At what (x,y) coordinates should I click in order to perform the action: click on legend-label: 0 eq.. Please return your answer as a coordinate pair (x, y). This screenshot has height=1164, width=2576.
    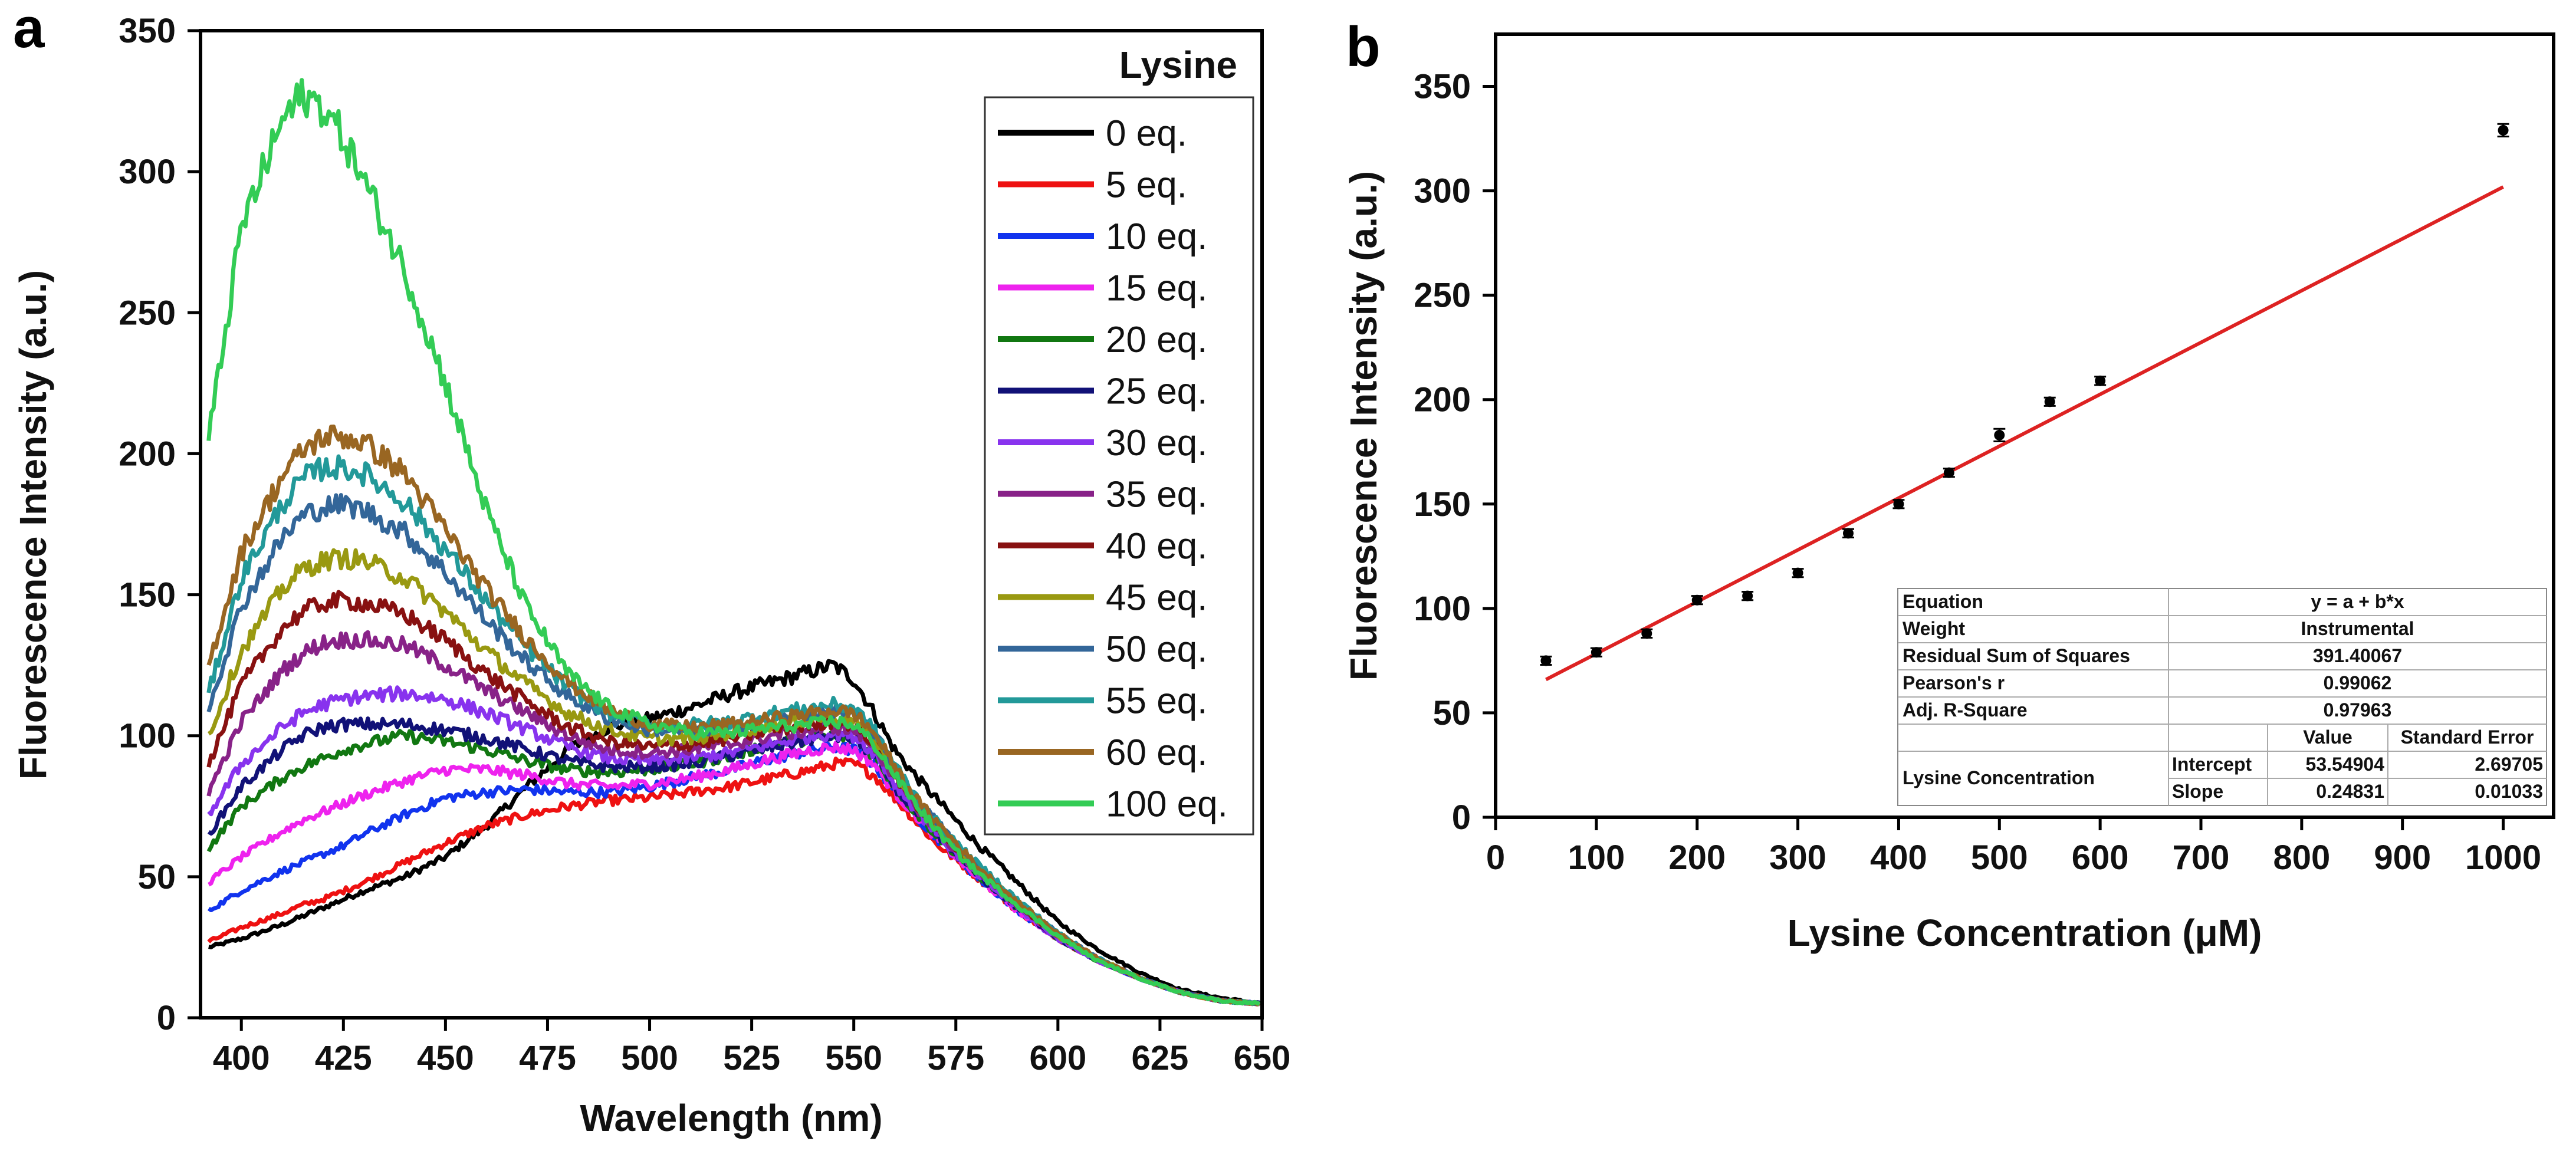
    Looking at the image, I should click on (1146, 133).